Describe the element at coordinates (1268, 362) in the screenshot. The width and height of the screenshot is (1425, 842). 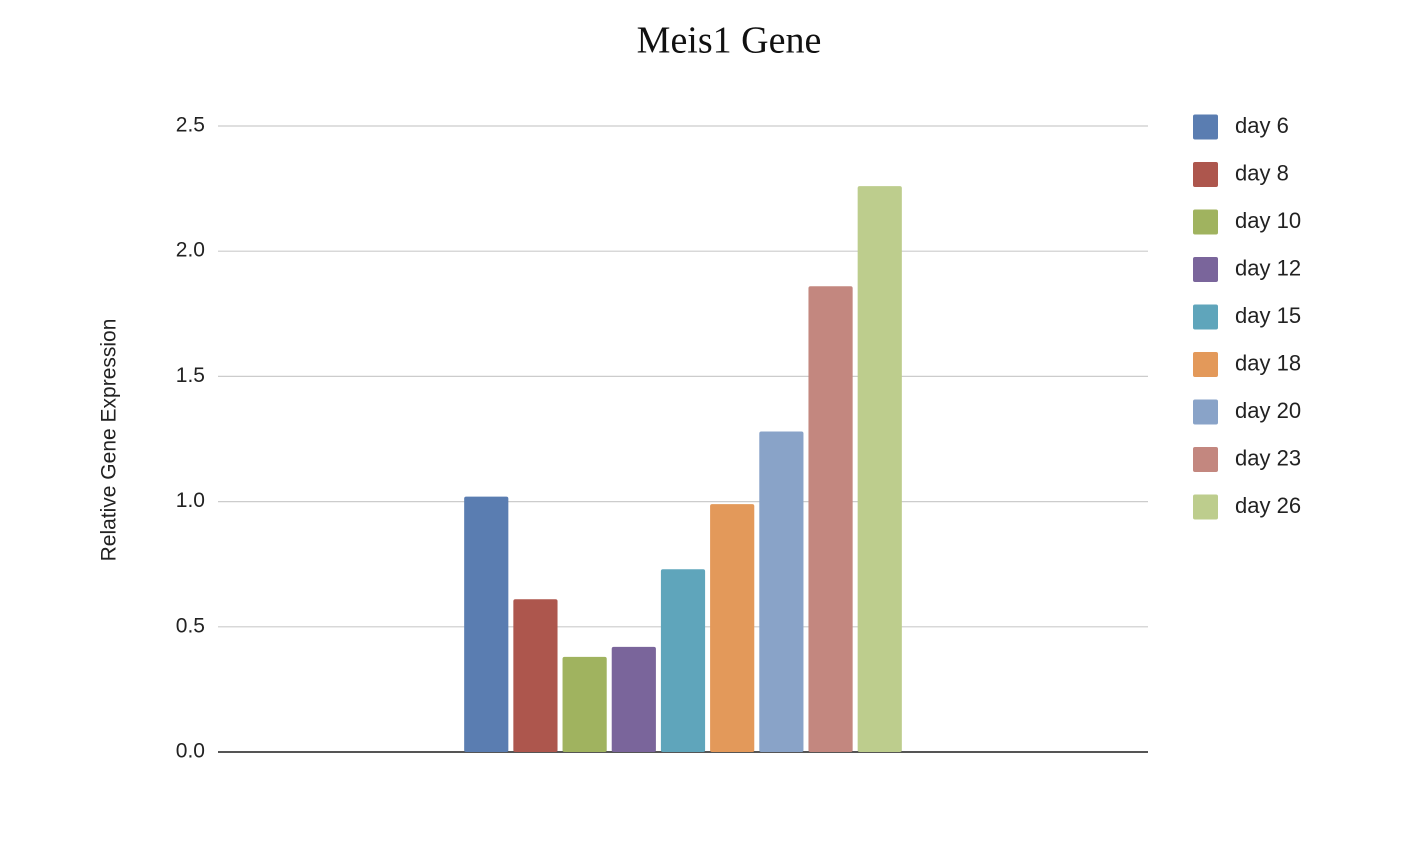
I see `legend-label: day 18` at that location.